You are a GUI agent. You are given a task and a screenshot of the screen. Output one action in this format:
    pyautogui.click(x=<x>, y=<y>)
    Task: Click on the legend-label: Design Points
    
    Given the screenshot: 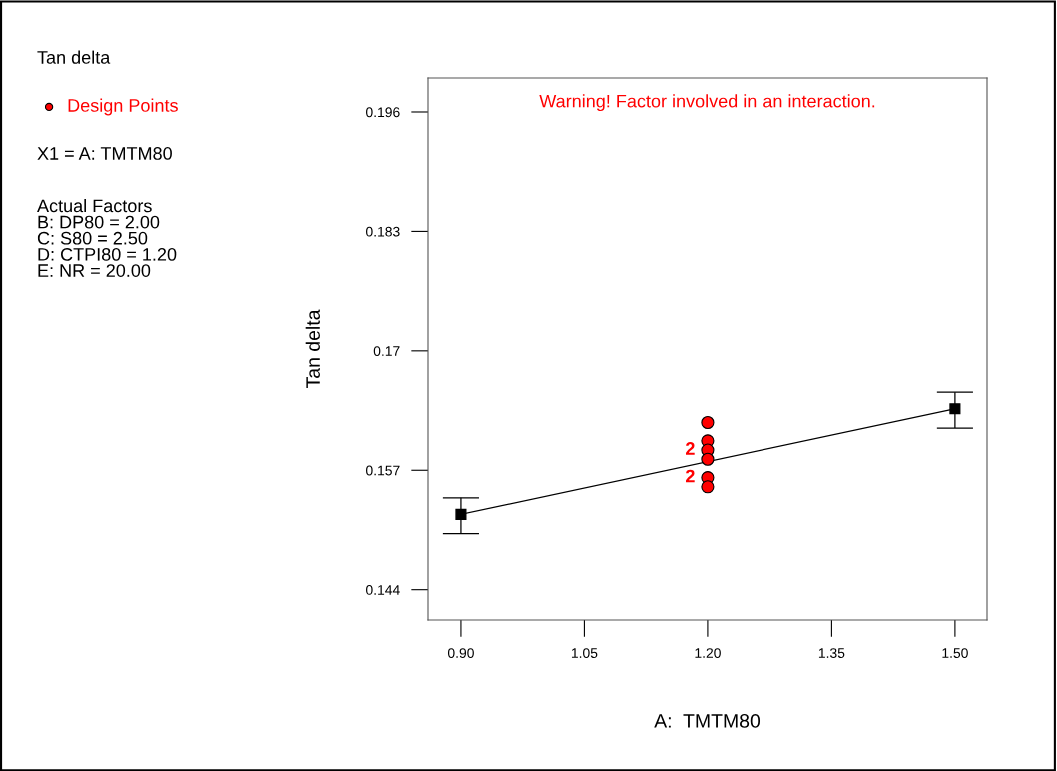 What is the action you would take?
    pyautogui.click(x=123, y=107)
    